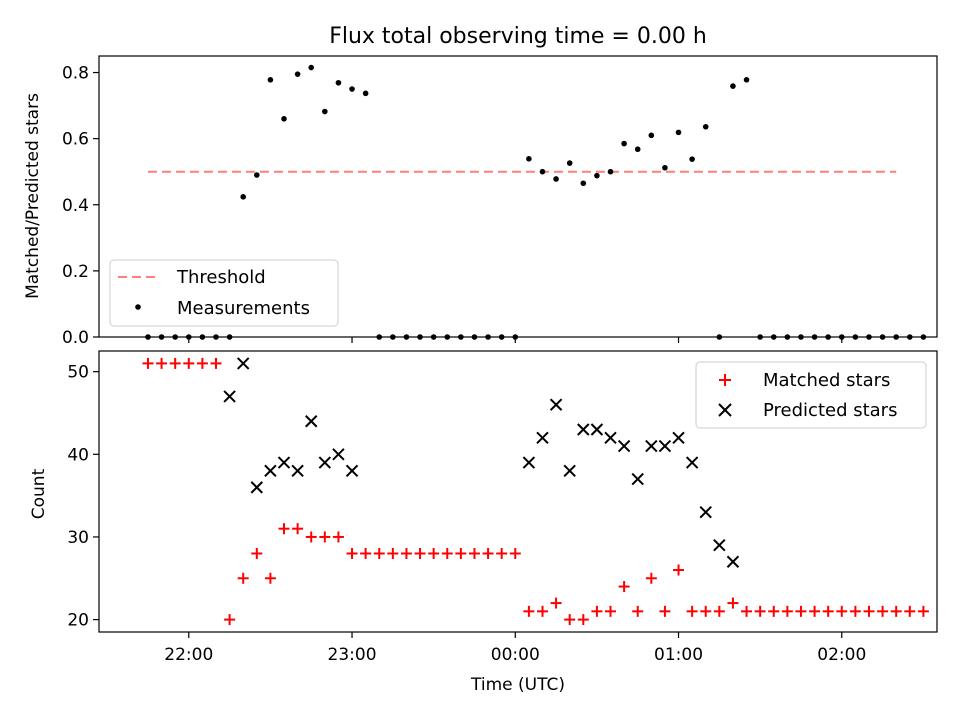  What do you see at coordinates (518, 36) in the screenshot?
I see `chart-title: Flux total observing time = 0.00 h` at bounding box center [518, 36].